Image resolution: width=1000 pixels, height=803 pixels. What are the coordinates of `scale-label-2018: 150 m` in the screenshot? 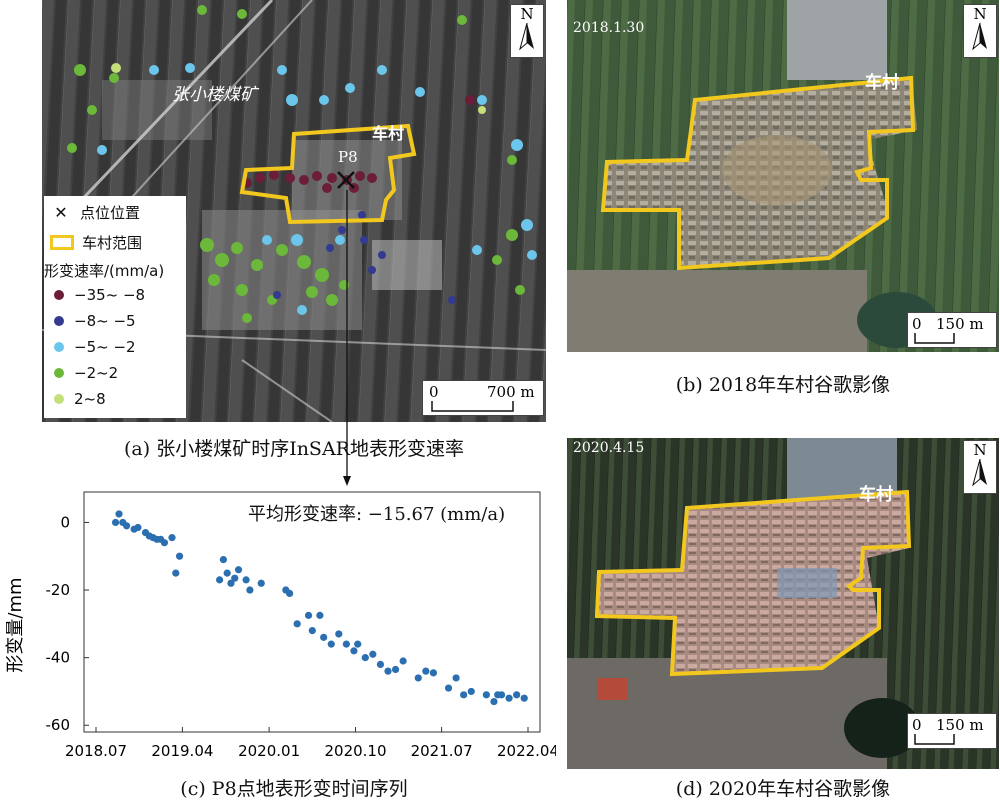 It's located at (960, 324).